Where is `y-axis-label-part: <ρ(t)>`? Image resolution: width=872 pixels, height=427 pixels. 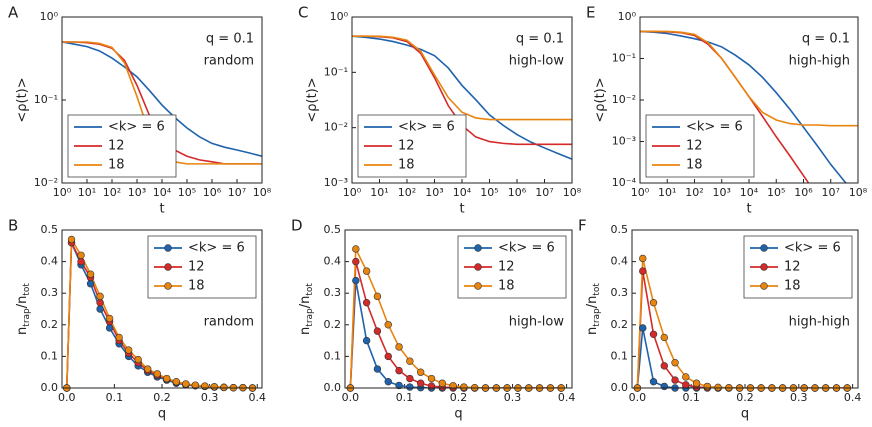
y-axis-label-part: <ρ(t)> is located at coordinates (22, 99).